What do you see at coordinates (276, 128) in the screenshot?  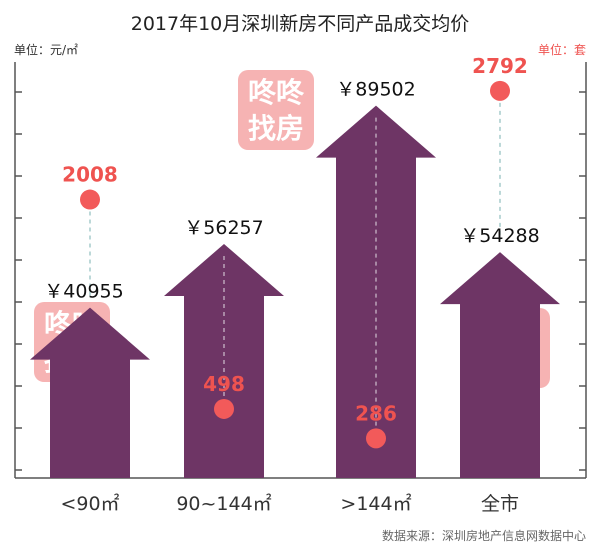 I see `watermark-line-2: 找房` at bounding box center [276, 128].